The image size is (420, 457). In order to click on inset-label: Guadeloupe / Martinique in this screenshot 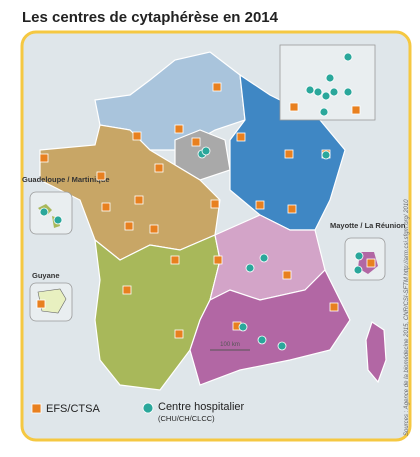, I will do `click(66, 179)`.